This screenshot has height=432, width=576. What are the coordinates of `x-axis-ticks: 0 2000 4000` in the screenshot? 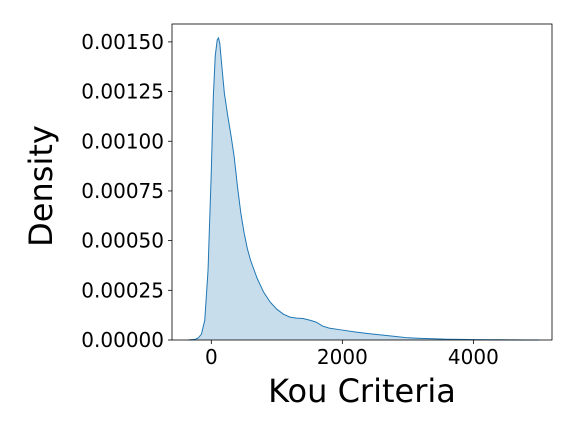 It's located at (352, 354).